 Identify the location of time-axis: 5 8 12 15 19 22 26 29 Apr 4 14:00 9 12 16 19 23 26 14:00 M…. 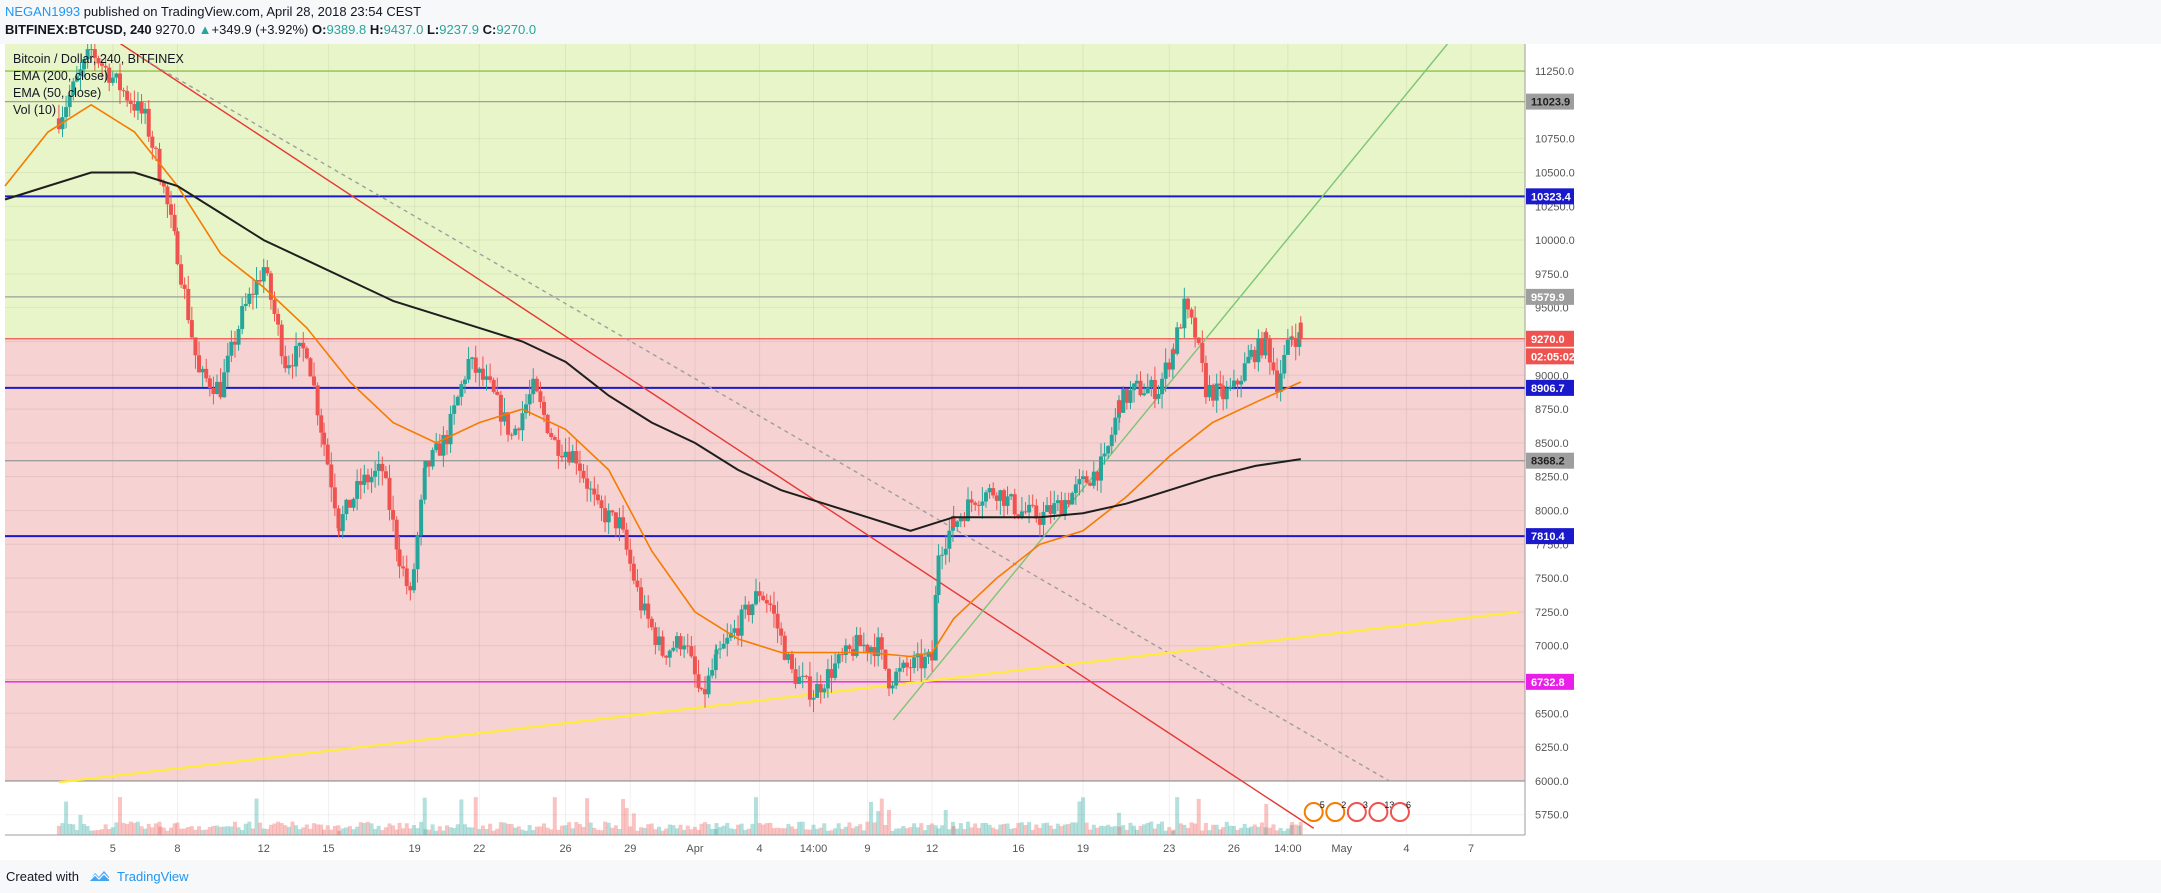
(765, 844).